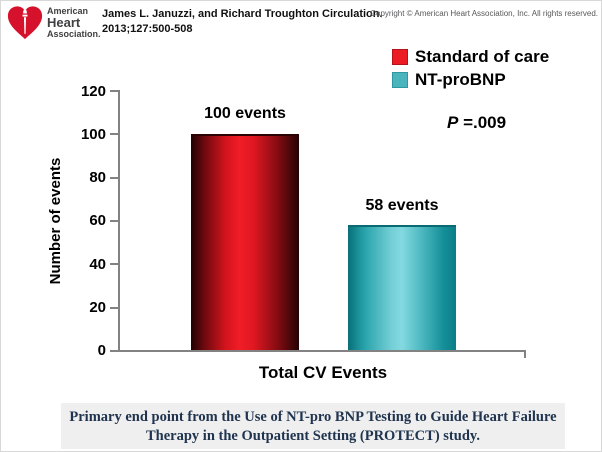 Image resolution: width=602 pixels, height=452 pixels. What do you see at coordinates (147, 29) in the screenshot?
I see `citation-volume: 2013;127:500-508` at bounding box center [147, 29].